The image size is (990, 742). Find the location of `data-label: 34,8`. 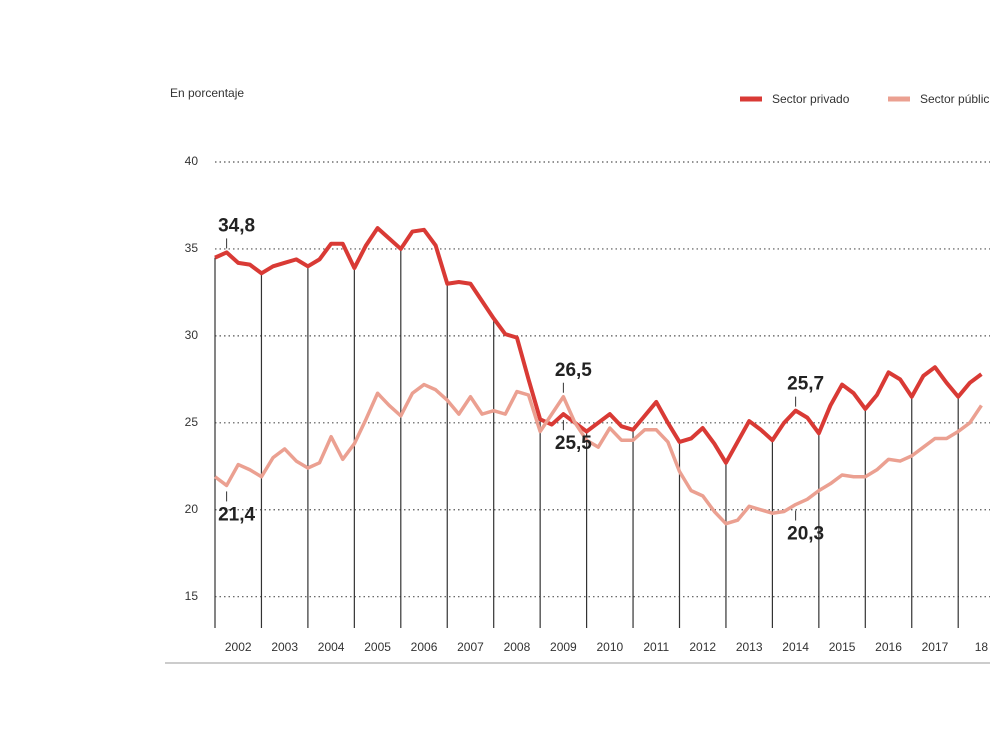

data-label: 34,8 is located at coordinates (236, 225).